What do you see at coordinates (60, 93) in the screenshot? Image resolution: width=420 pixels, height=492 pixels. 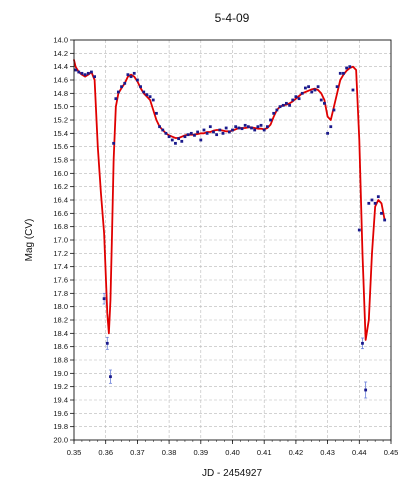 I see `y-tick-label: 14.8` at bounding box center [60, 93].